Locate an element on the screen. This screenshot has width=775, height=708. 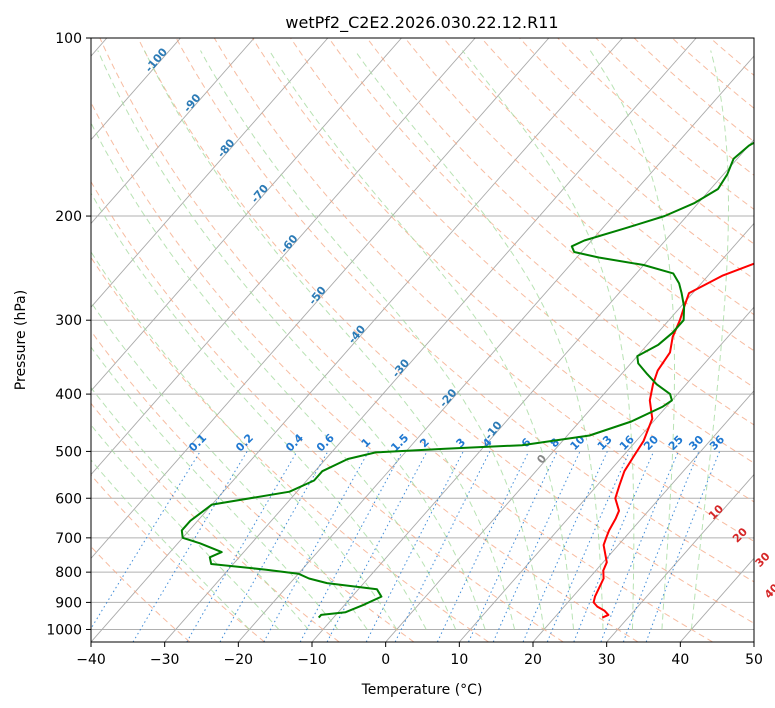
y-tick-label: 1000 is located at coordinates (64, 630).